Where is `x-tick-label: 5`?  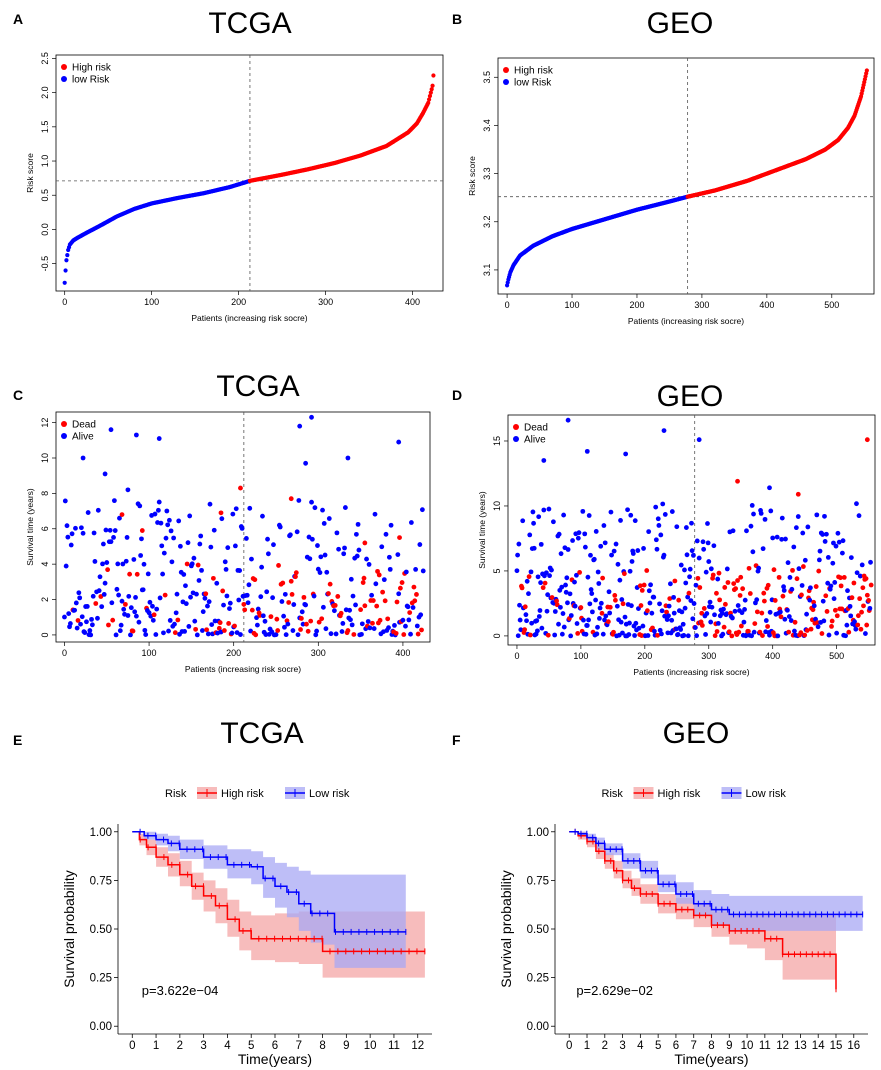 x-tick-label: 5 is located at coordinates (251, 1046).